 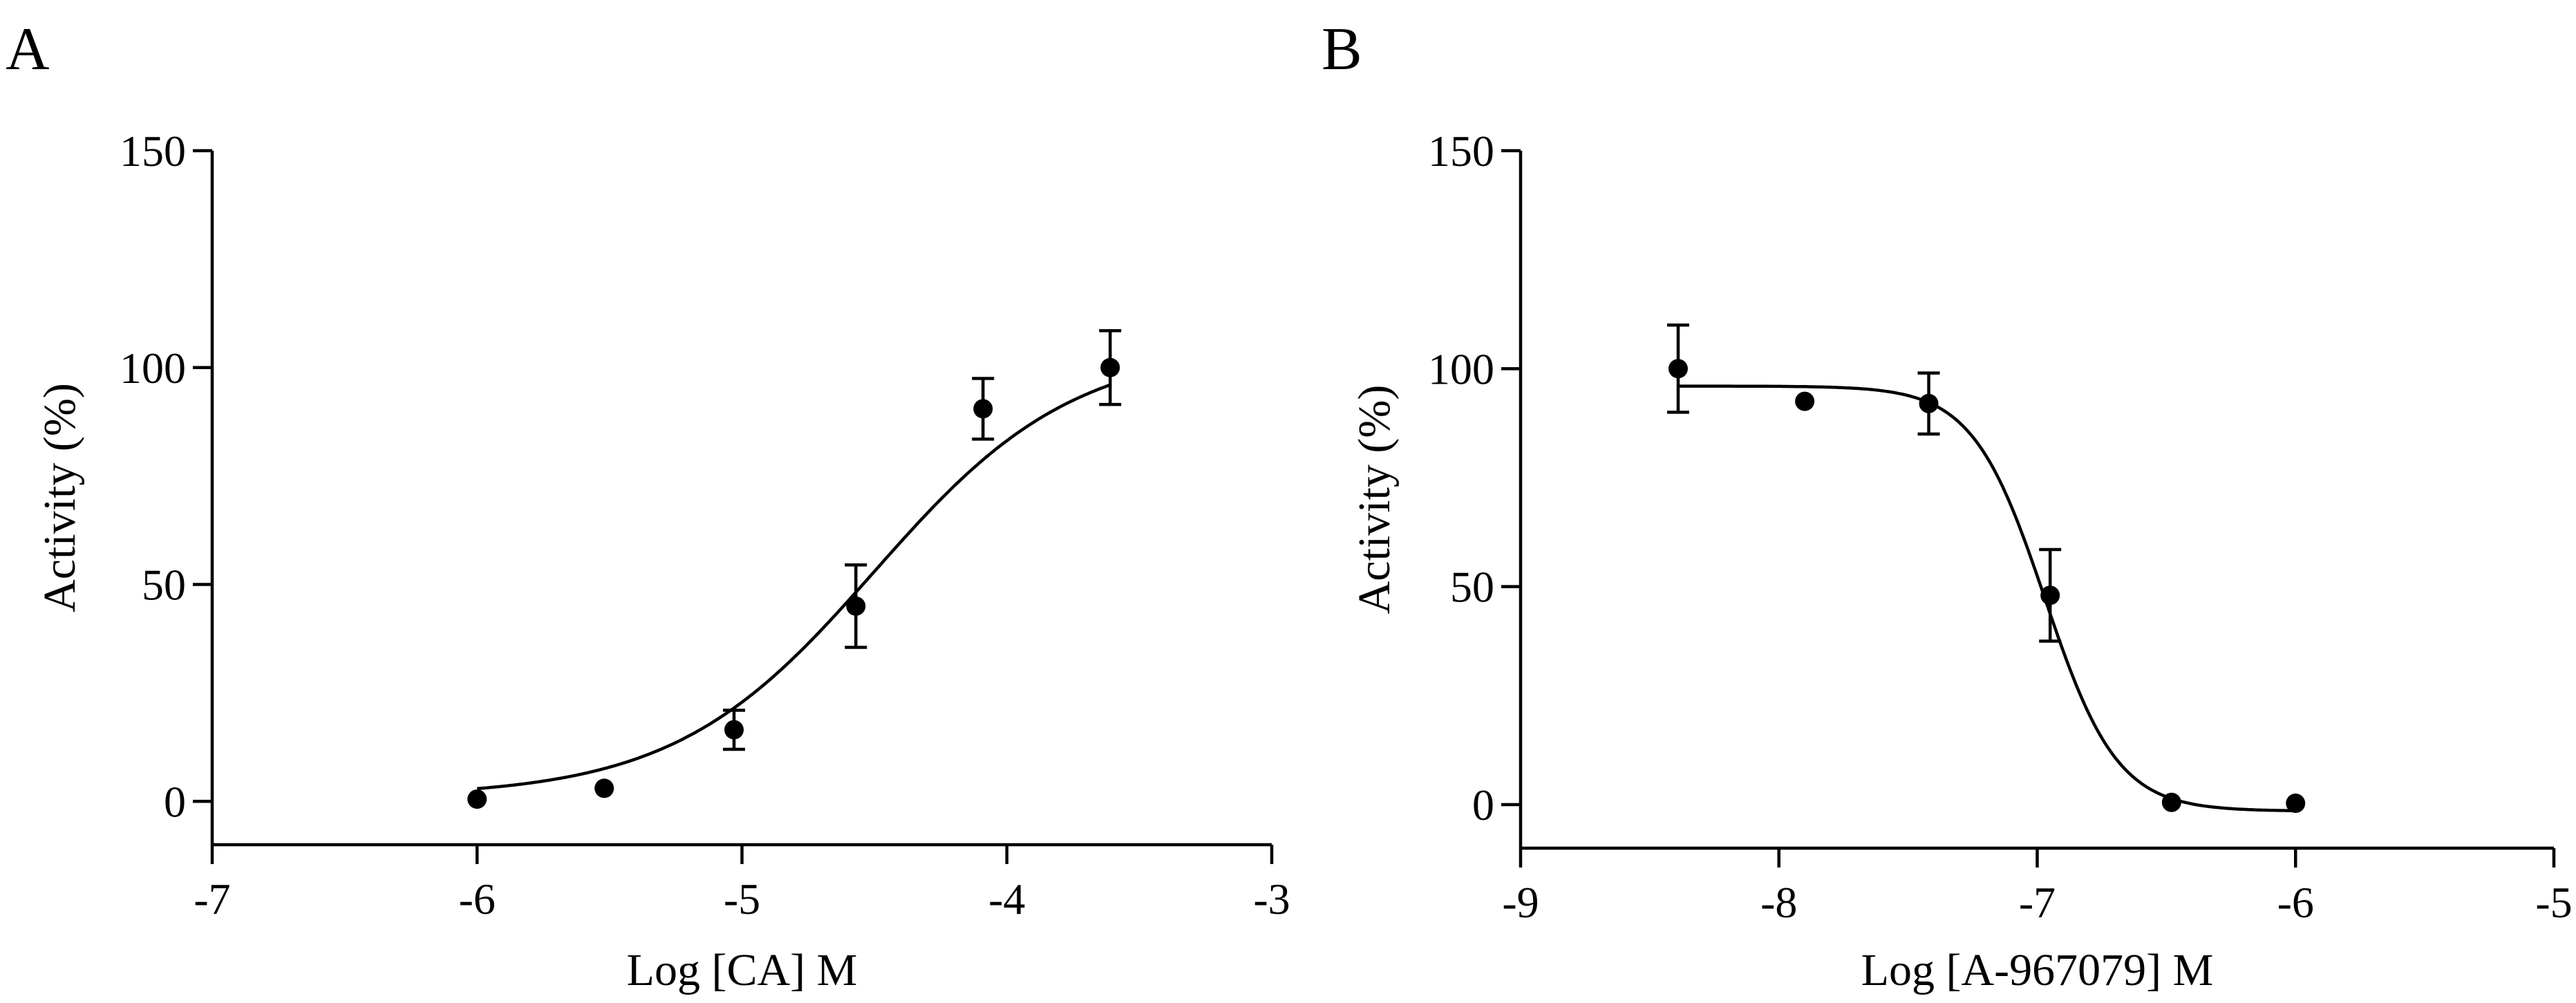 What do you see at coordinates (742, 899) in the screenshot?
I see `panel-a-x-tick-label: -5` at bounding box center [742, 899].